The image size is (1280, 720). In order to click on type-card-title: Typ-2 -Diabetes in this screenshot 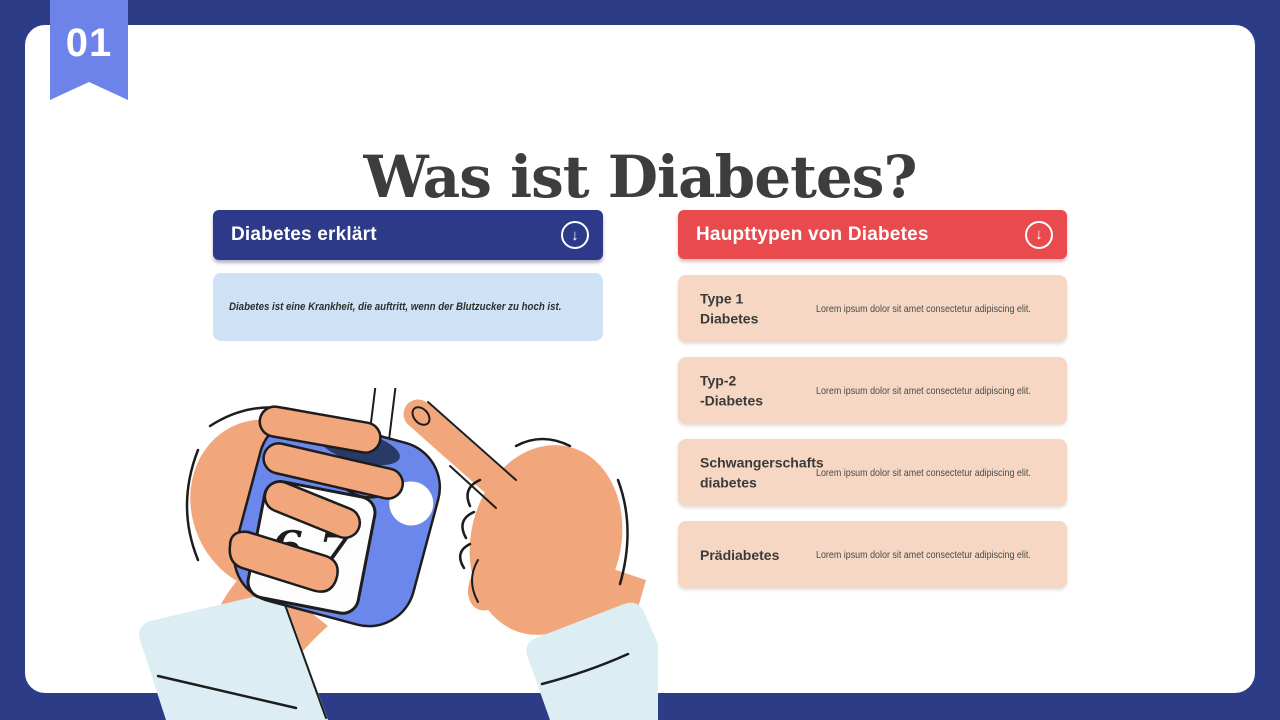, I will do `click(732, 390)`.